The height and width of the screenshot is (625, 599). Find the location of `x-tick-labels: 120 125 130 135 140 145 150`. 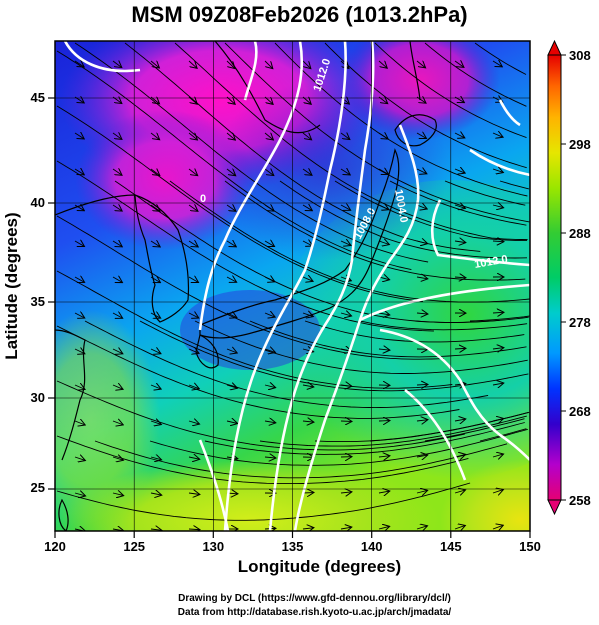

x-tick-labels: 120 125 130 135 140 145 150 is located at coordinates (292, 546).